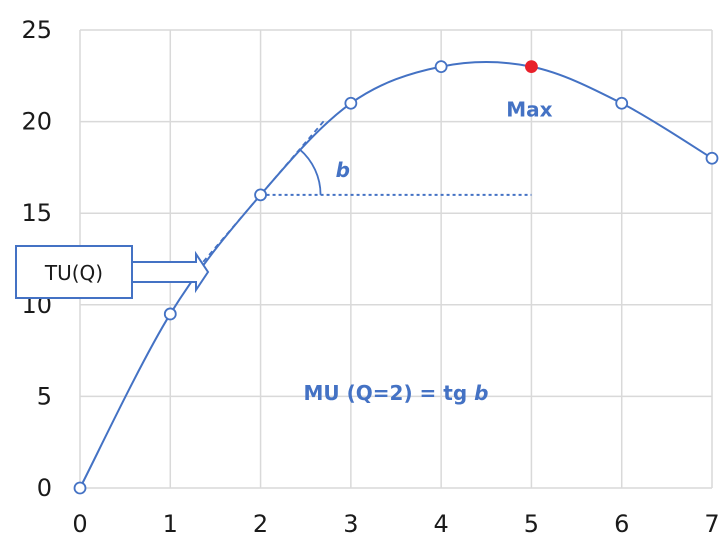 Image resolution: width=724 pixels, height=542 pixels. Describe the element at coordinates (481, 393) in the screenshot. I see `mu-formula-variable: b` at that location.